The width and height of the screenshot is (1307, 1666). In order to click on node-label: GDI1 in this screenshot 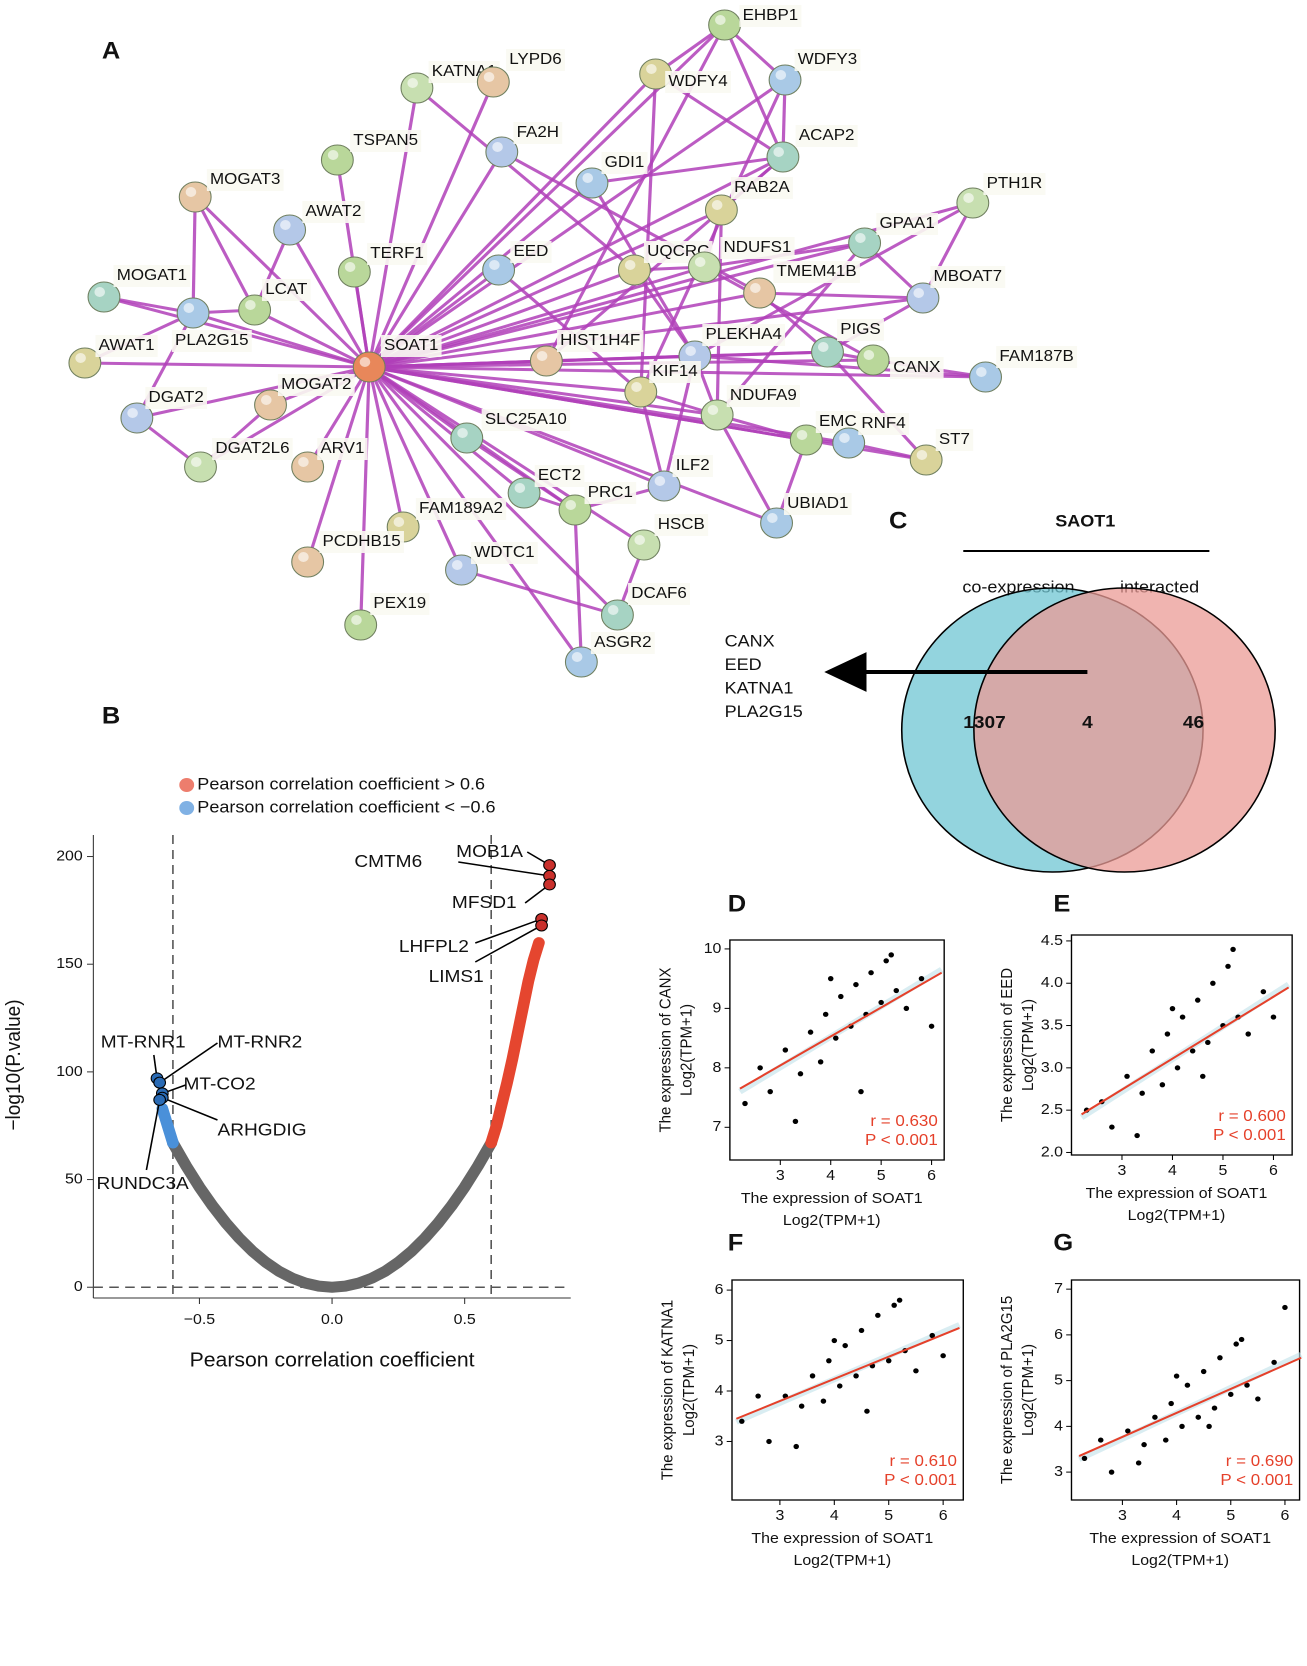, I will do `click(625, 162)`.